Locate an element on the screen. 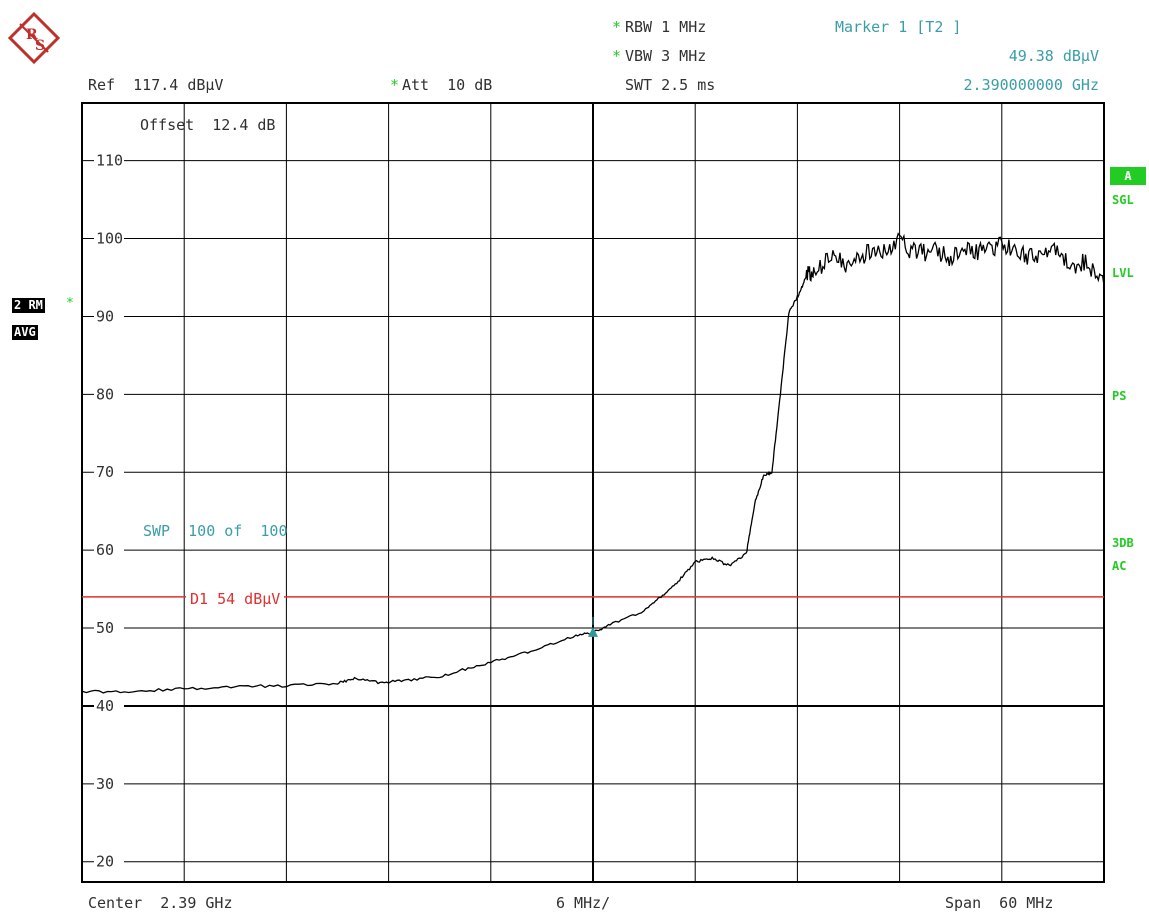 This screenshot has height=914, width=1149. att-star: * is located at coordinates (395, 85).